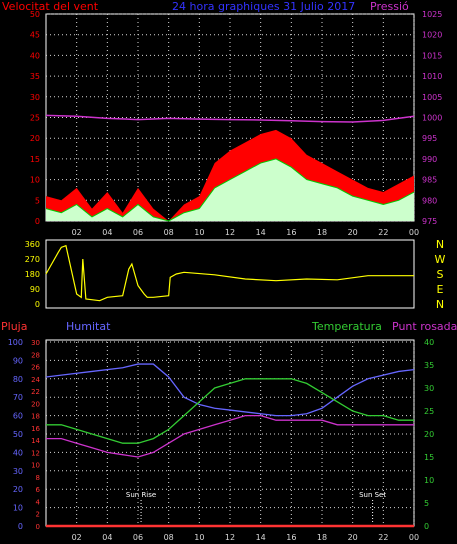 This screenshot has width=457, height=544. I want to click on dewpoint-axis-label: Punt rosada, so click(424, 326).